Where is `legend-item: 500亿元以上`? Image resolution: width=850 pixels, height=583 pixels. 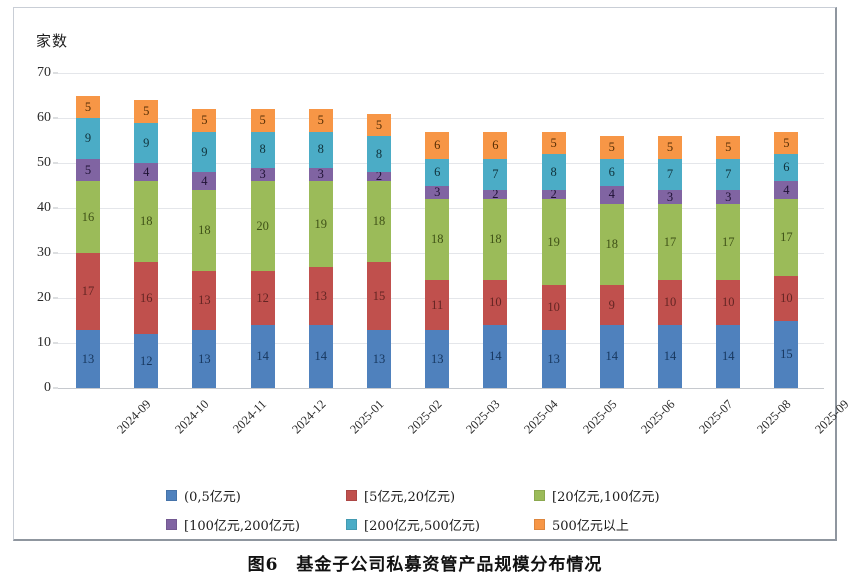 legend-item: 500亿元以上 is located at coordinates (630, 524).